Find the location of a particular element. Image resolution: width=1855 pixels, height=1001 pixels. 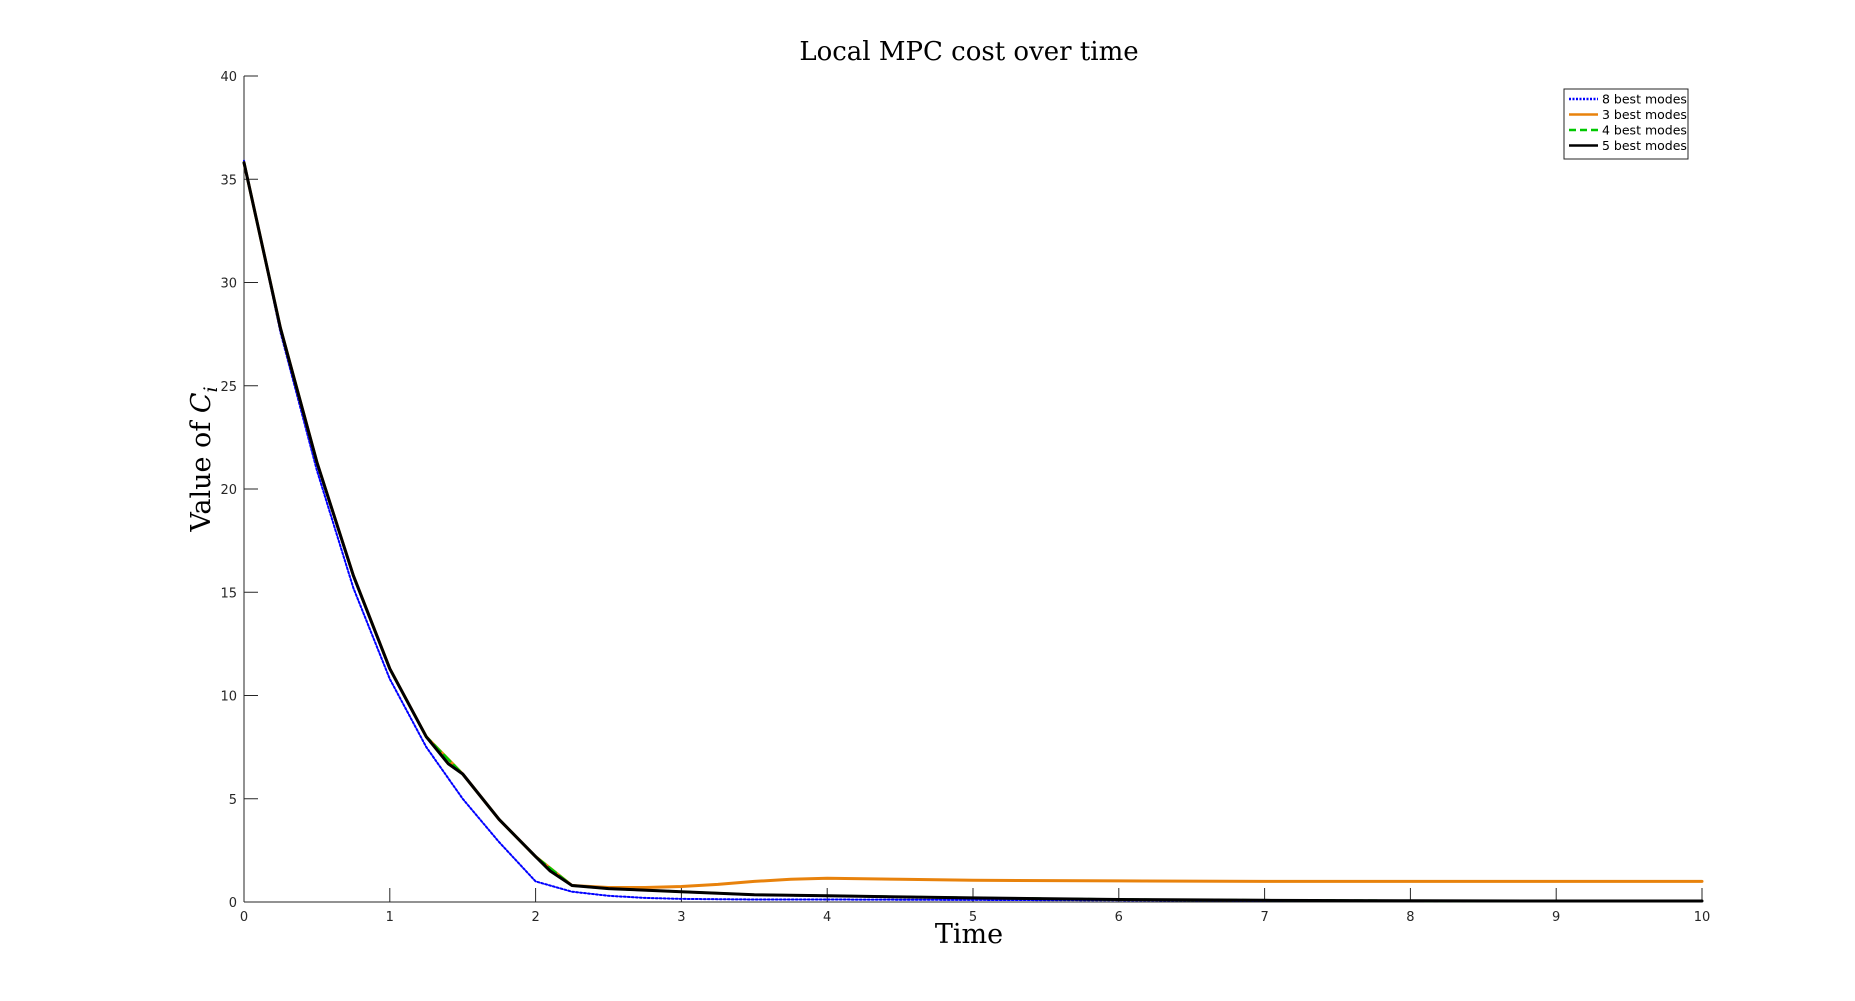

legend-label: 8 best modes is located at coordinates (1644, 99).